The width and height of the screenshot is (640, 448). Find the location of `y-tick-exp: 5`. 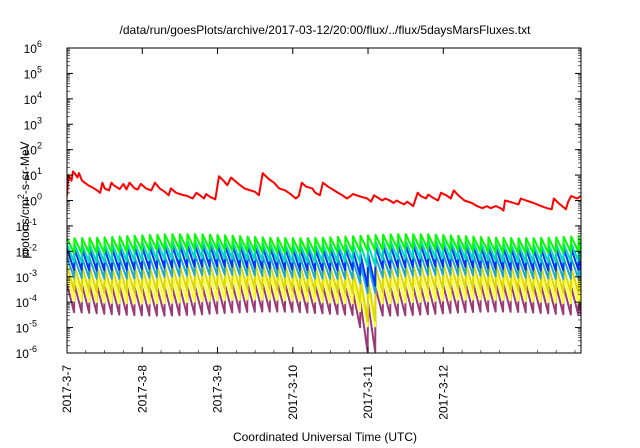

y-tick-exp: 5 is located at coordinates (39, 69).